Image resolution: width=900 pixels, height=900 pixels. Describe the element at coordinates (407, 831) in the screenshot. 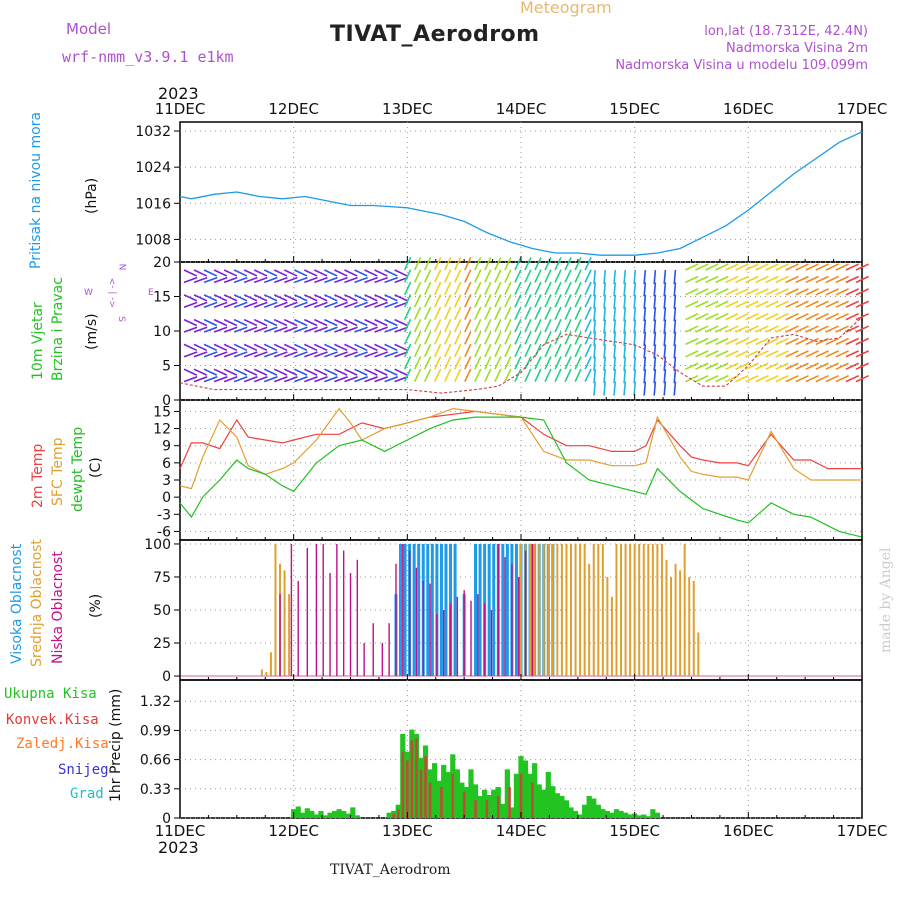

I see `bottom-date-label: 13DEC` at that location.